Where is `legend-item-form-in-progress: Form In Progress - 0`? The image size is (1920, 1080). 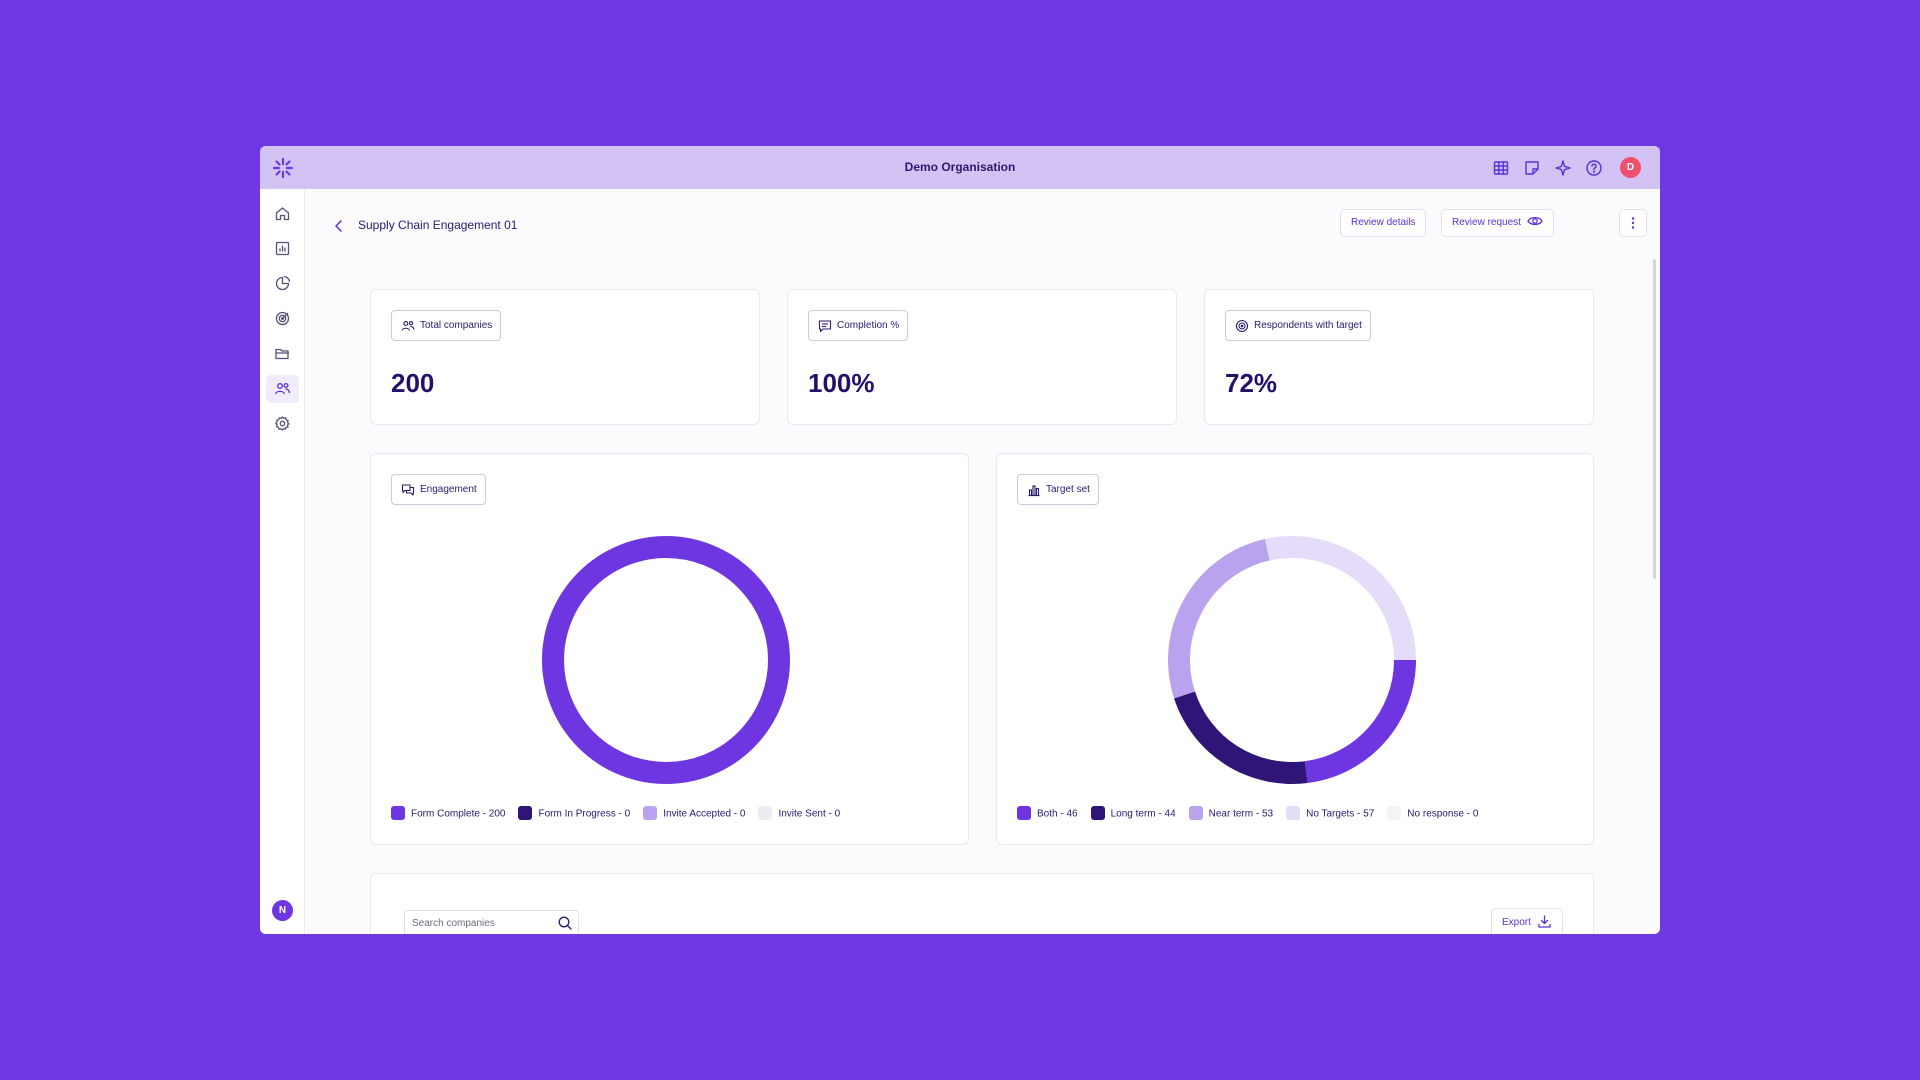
legend-item-form-in-progress: Form In Progress - 0 is located at coordinates (574, 813).